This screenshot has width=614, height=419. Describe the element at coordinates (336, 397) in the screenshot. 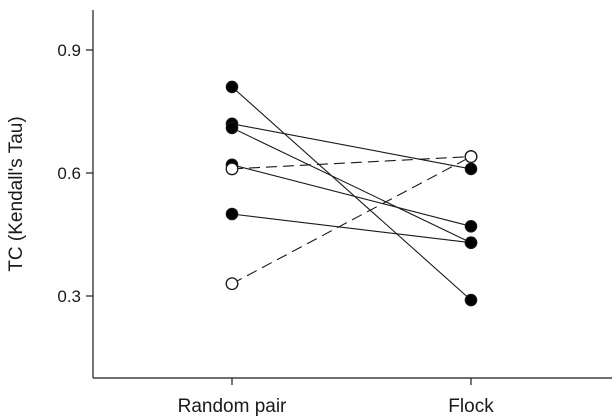

I see `x-ticks: Random pair Flock` at that location.